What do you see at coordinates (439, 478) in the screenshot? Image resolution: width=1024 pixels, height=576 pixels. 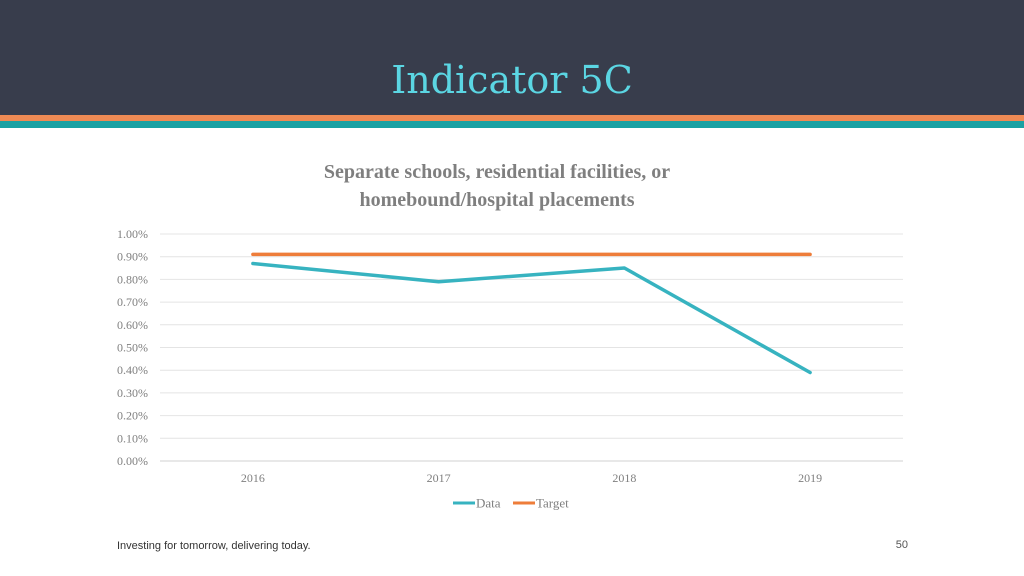 I see `x-tick-label: 2017` at bounding box center [439, 478].